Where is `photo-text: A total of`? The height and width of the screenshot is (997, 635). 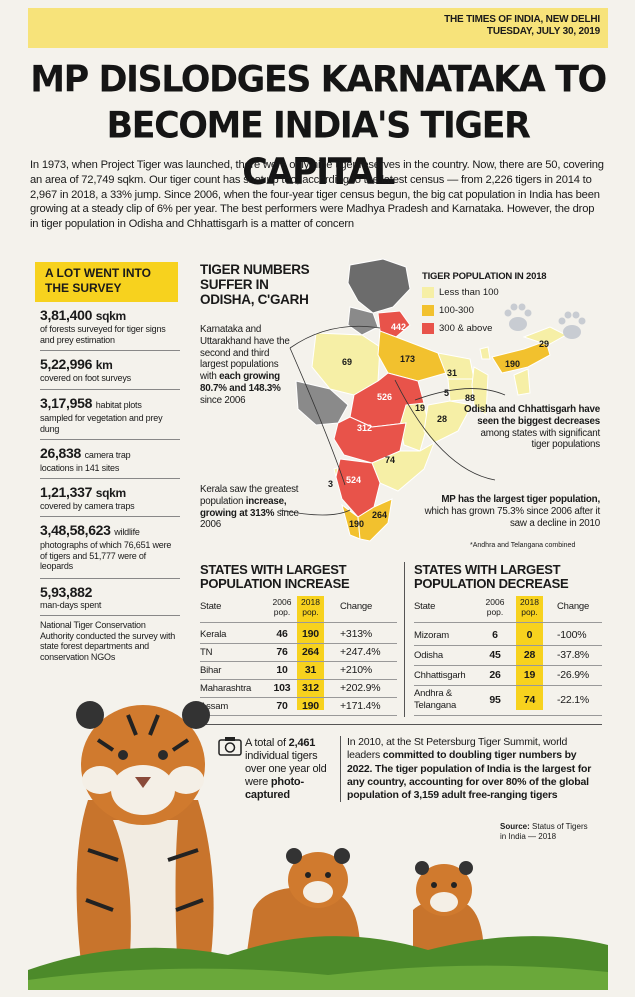
photo-text: A total of is located at coordinates (267, 743).